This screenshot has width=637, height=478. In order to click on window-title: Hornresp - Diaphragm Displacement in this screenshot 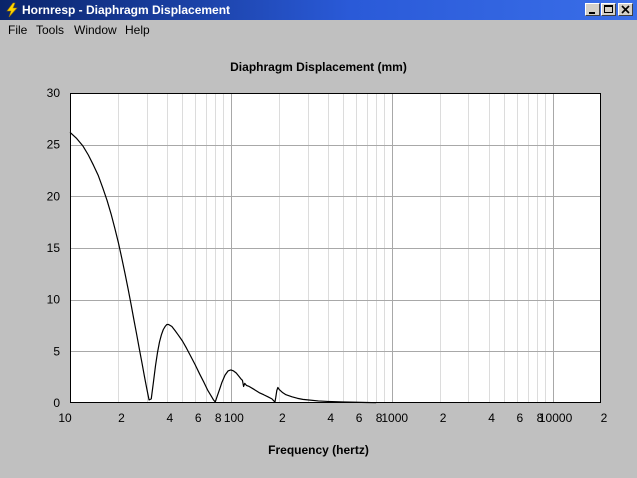, I will do `click(126, 10)`.